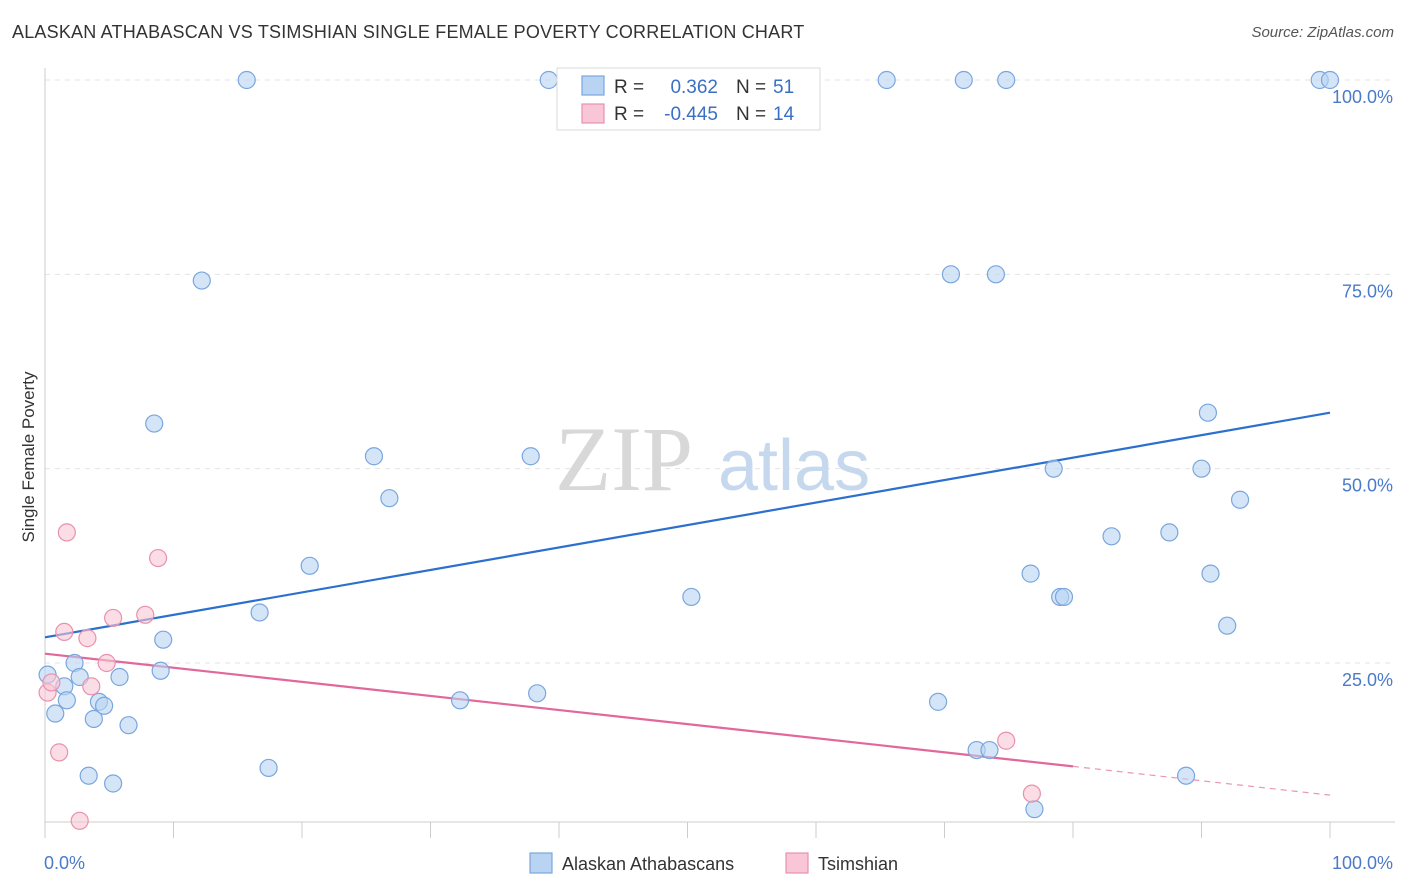 The image size is (1406, 892). I want to click on legend-r-value-2: -0.445, so click(691, 114).